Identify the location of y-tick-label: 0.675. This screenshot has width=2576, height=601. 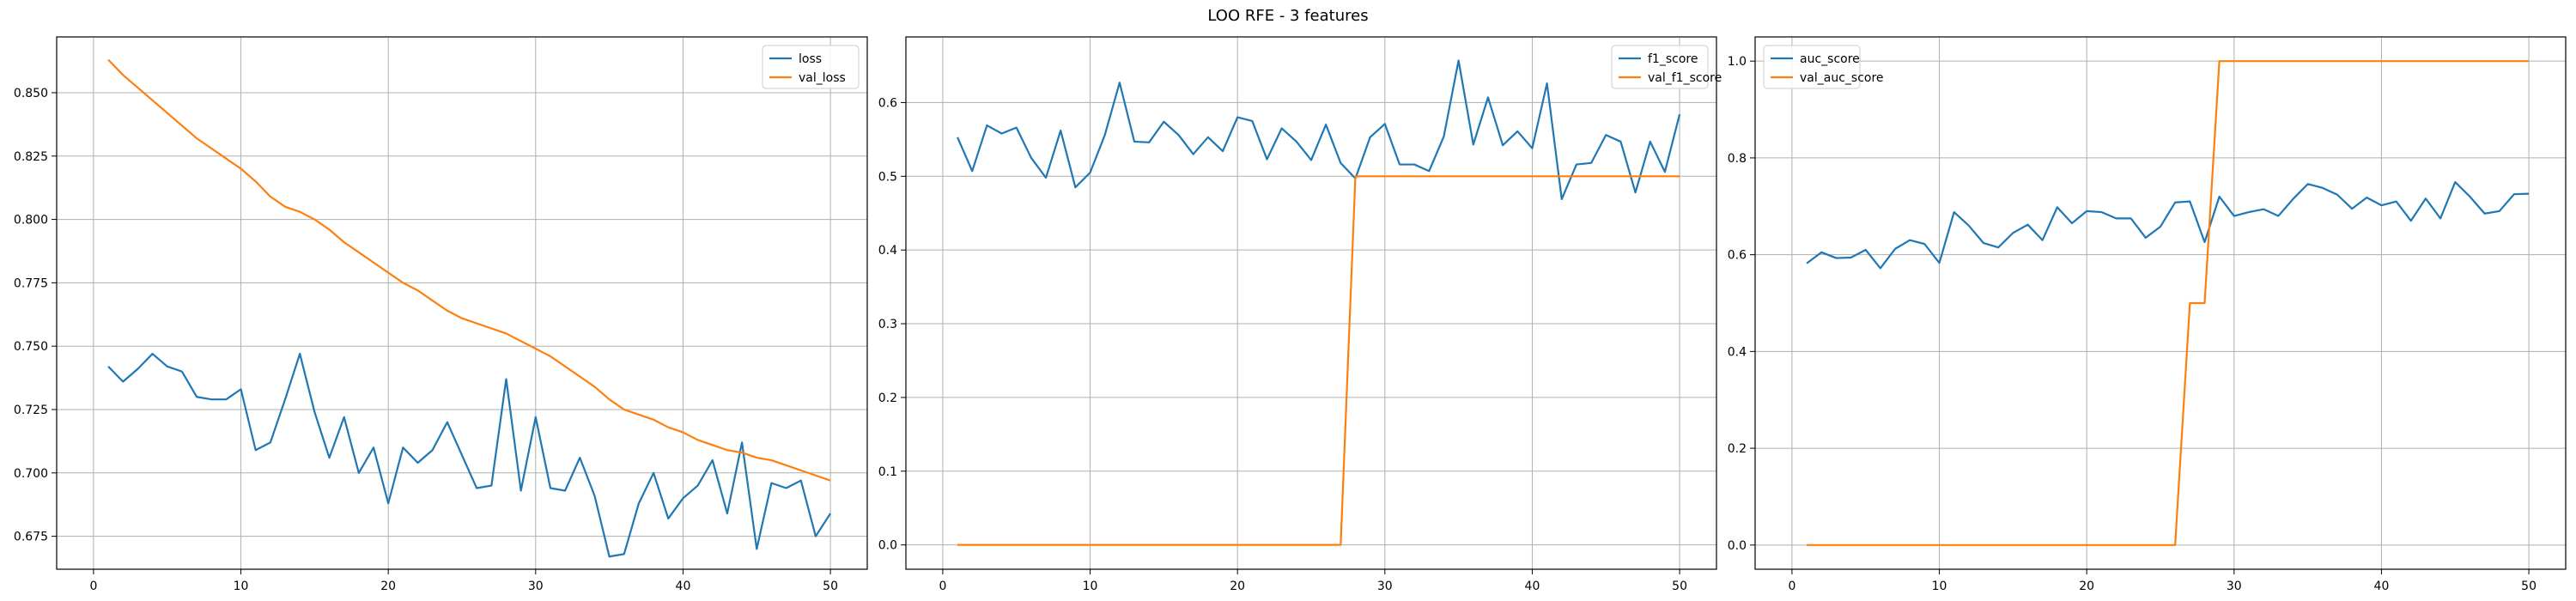
(31, 537).